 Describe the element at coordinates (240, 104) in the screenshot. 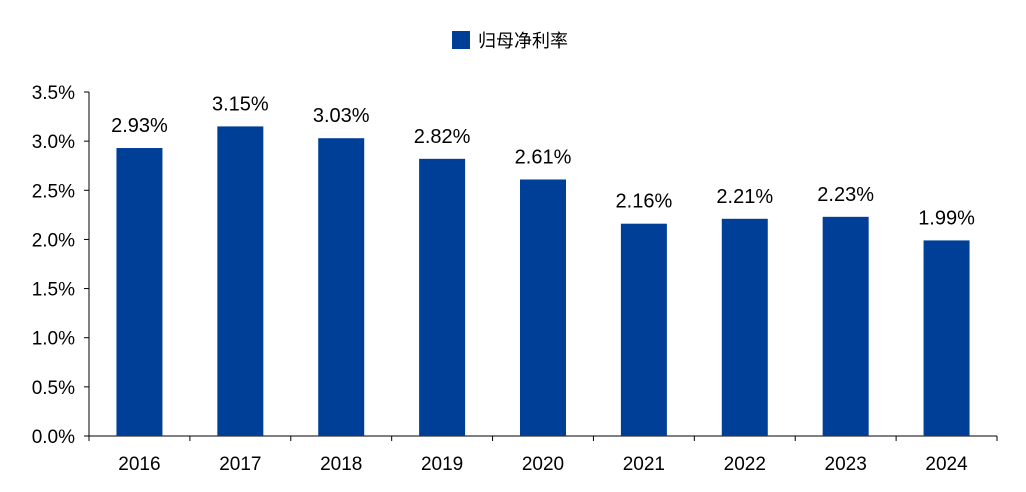

I see `data-label: 3.15%` at that location.